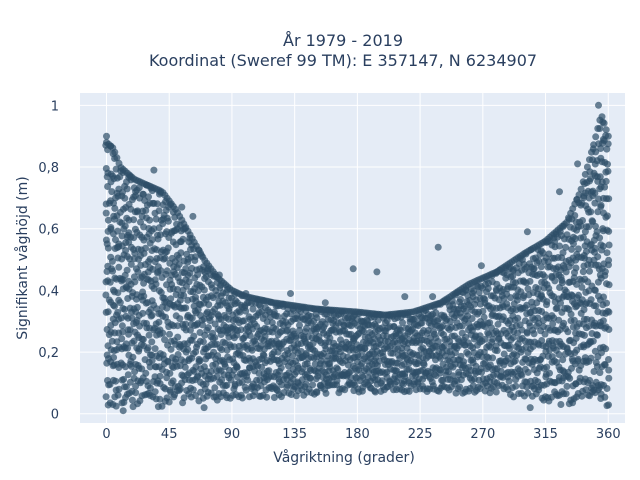  I want to click on x-tick-label: 180, so click(357, 434).